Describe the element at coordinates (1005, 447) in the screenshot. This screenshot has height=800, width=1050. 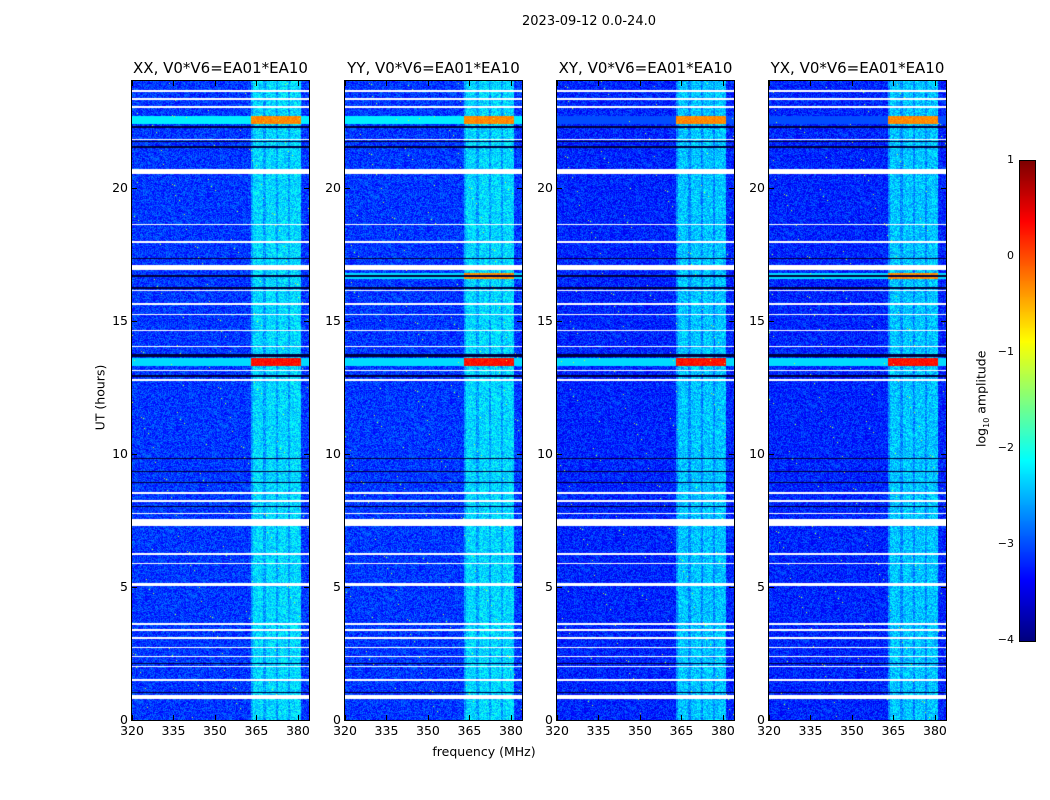
I see `colorbar-tick-label: −2` at that location.